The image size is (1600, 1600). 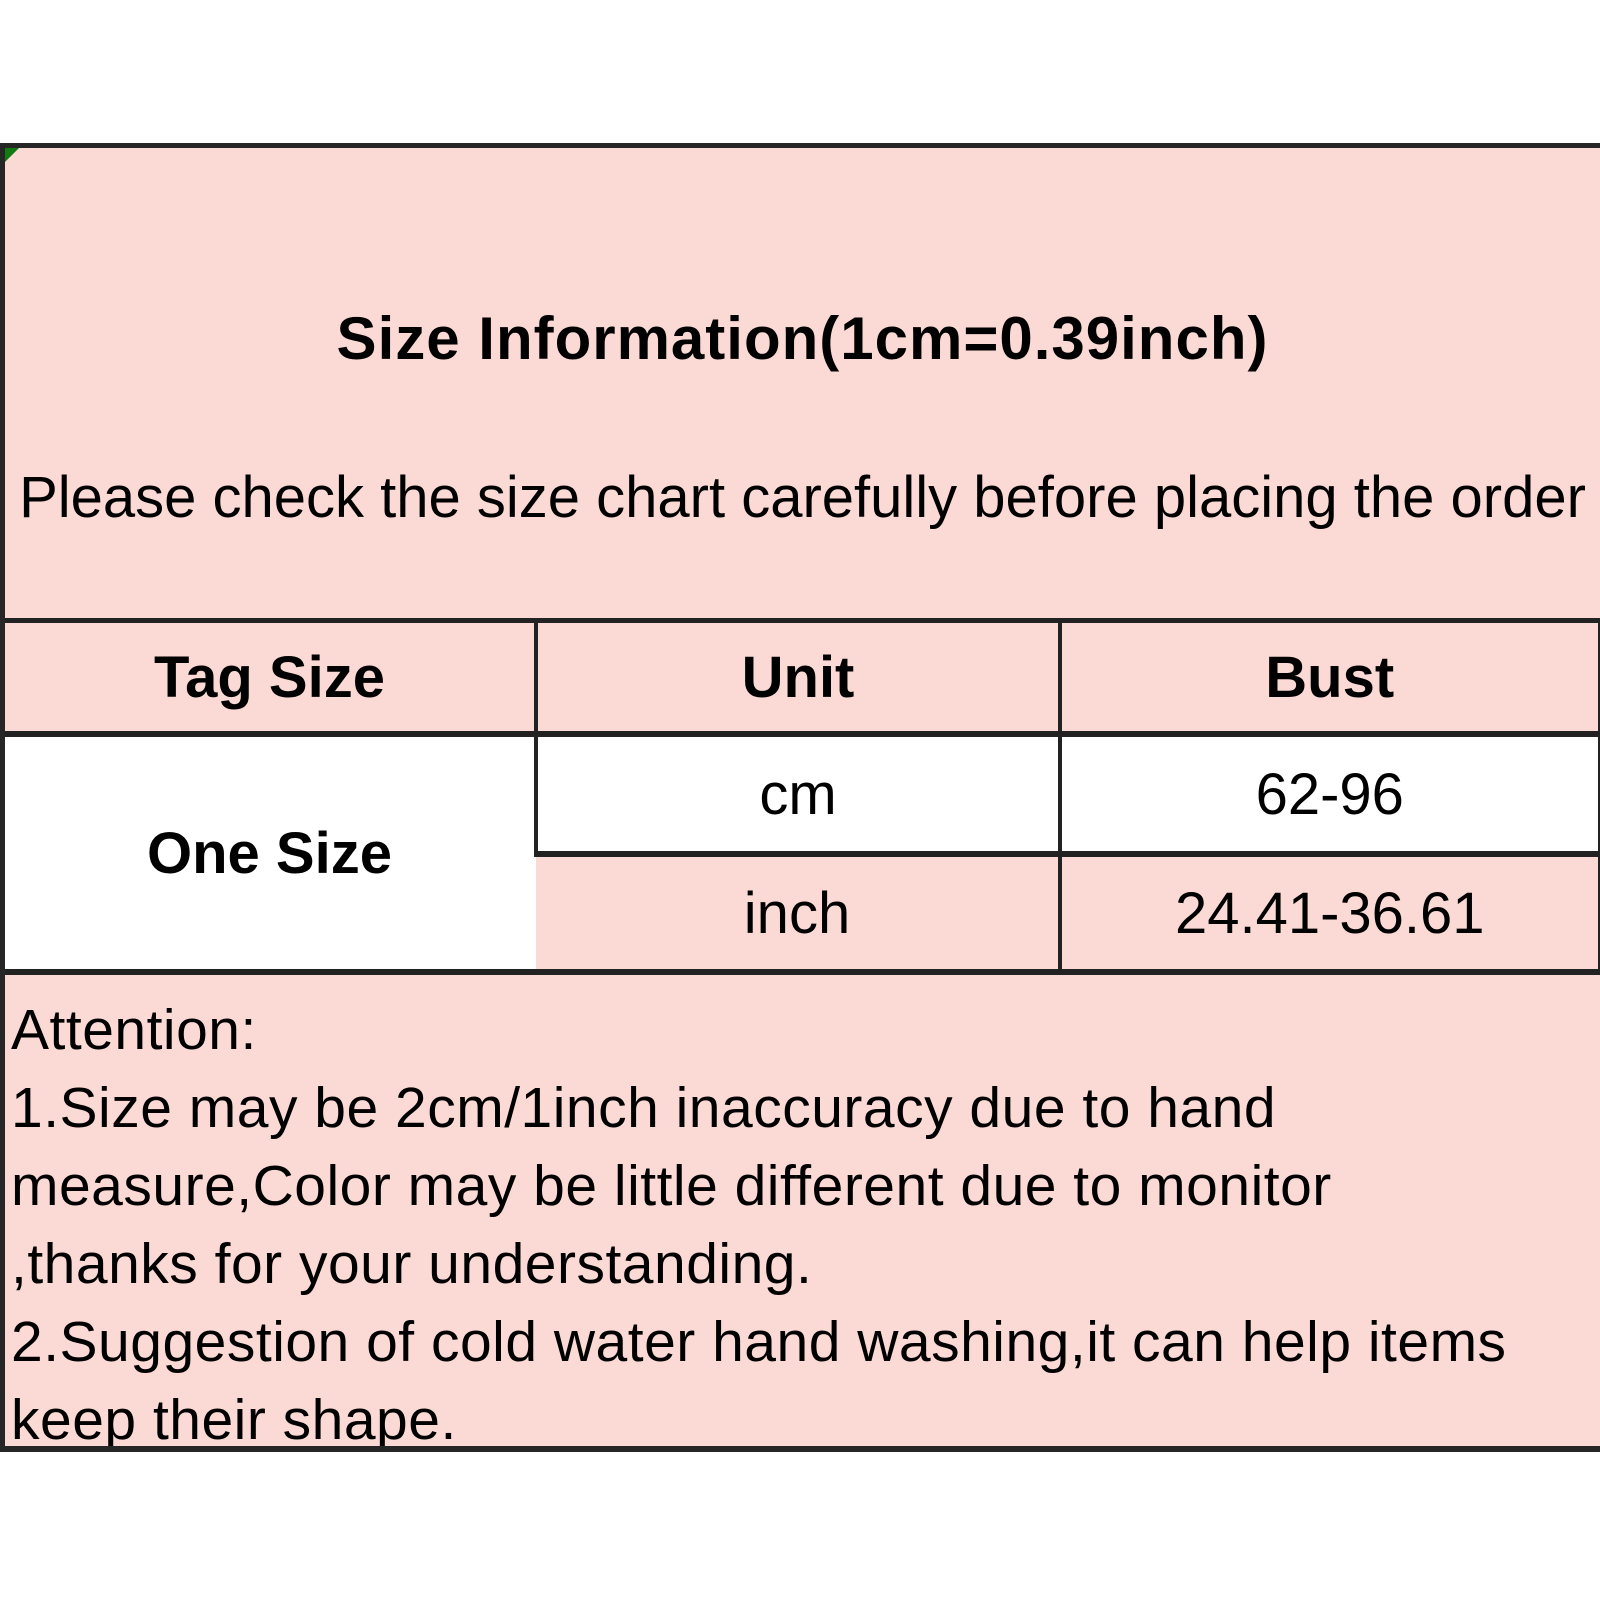 What do you see at coordinates (12, 155) in the screenshot?
I see `corner-fold-icon` at bounding box center [12, 155].